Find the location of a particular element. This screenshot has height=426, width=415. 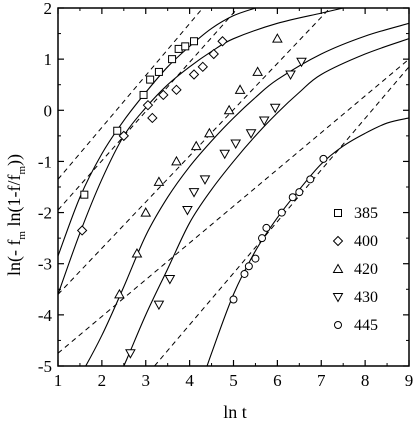

y-tick-label: -5 is located at coordinates (45, 366).